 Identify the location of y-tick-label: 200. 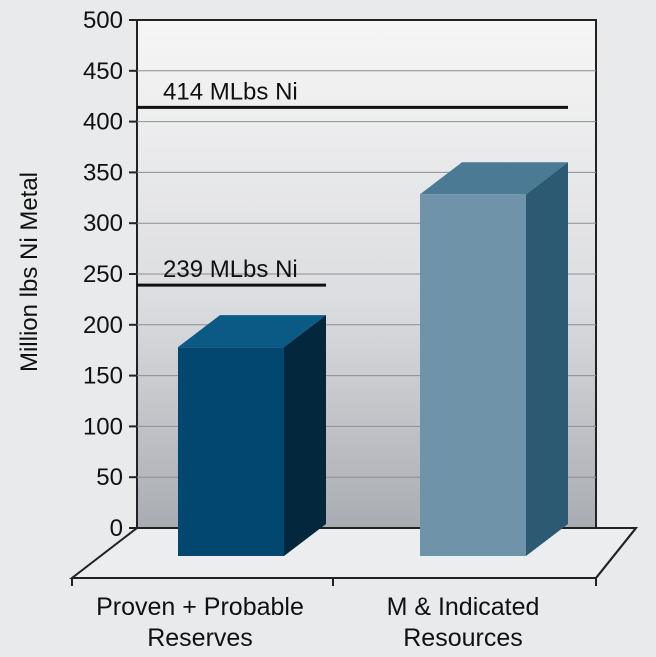
(103, 325).